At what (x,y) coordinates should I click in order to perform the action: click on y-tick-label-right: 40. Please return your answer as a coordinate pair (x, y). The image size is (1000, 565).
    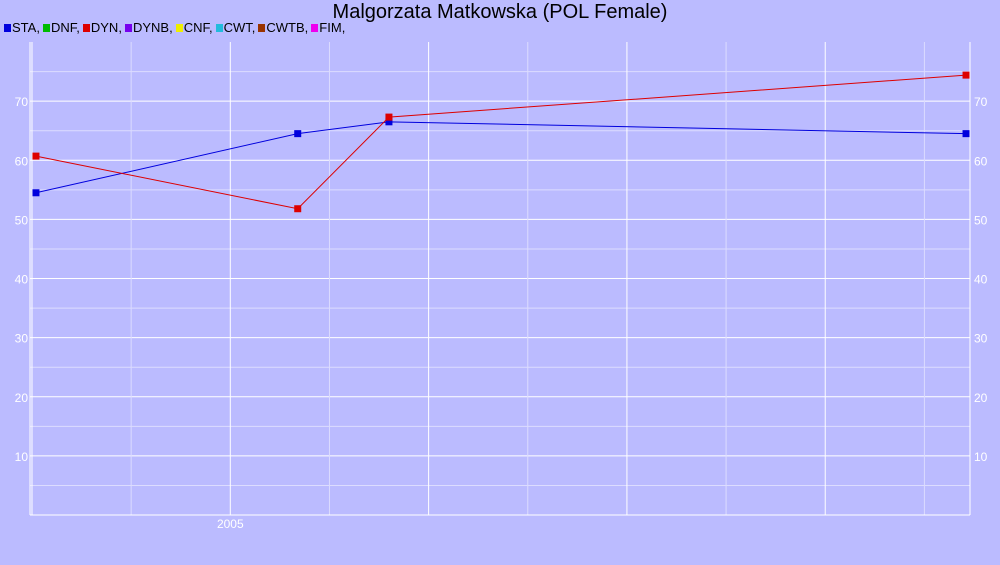
    Looking at the image, I should click on (981, 280).